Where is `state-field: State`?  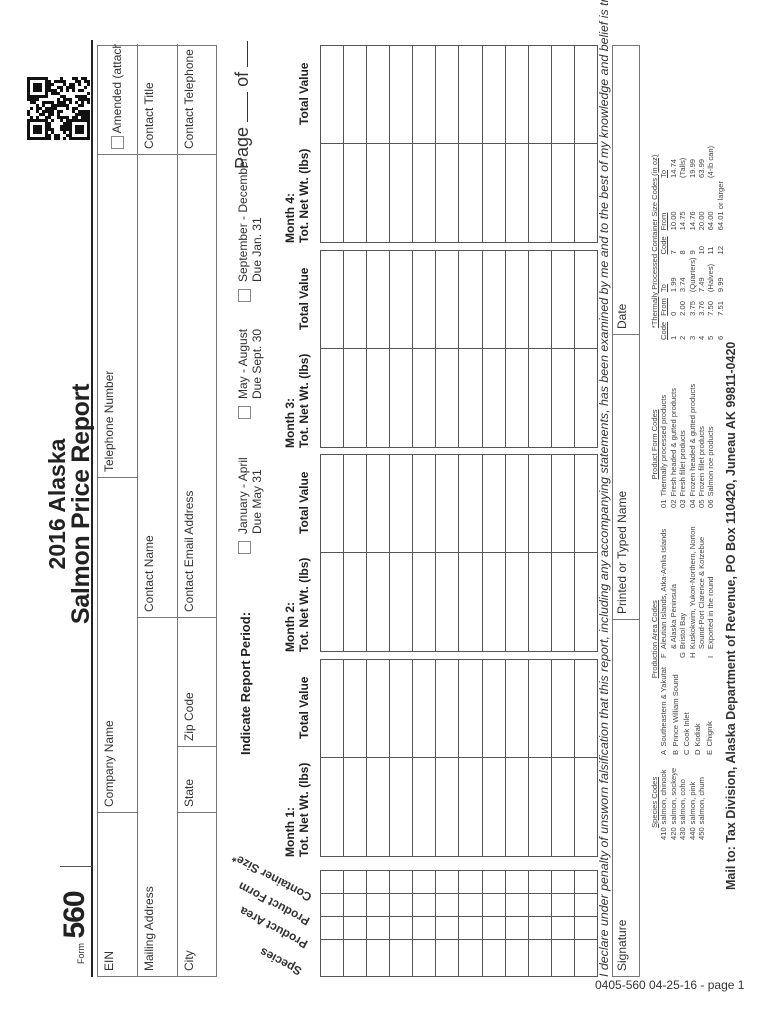 state-field: State is located at coordinates (197, 779).